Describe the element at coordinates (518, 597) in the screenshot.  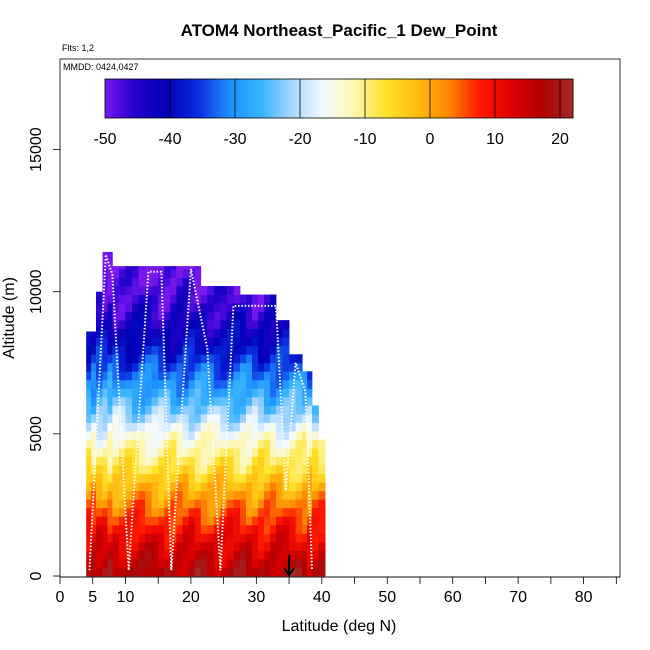
I see `x-tick-label: 70` at that location.